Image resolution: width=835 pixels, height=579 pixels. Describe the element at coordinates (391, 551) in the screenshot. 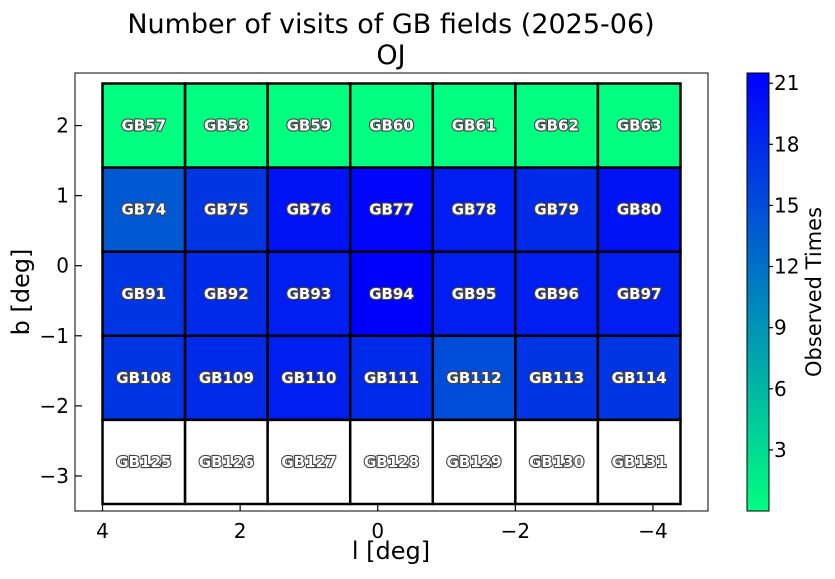

I see `x-axis-label: l [deg]` at that location.